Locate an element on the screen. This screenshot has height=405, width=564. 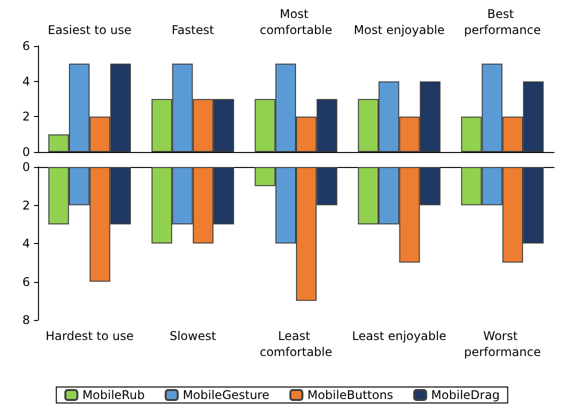
y-tick-label: 8 is located at coordinates (26, 320).